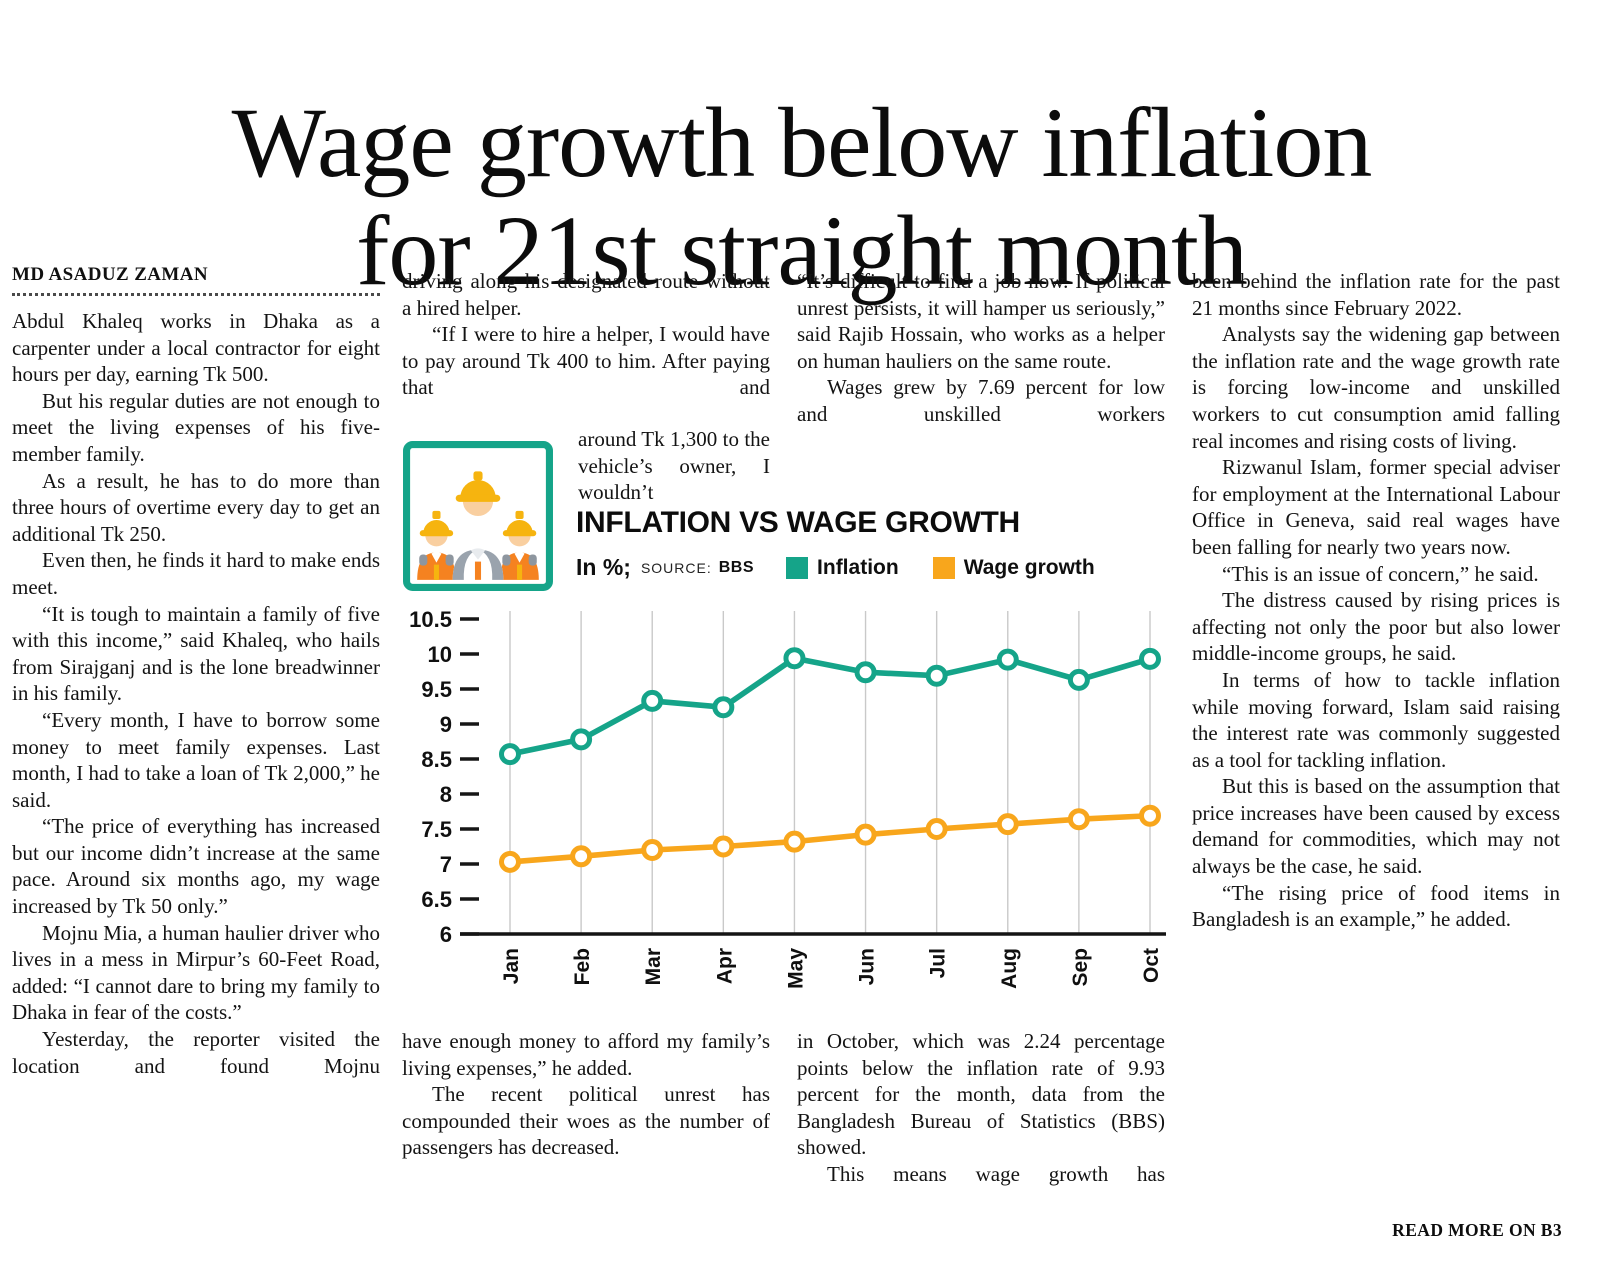  What do you see at coordinates (446, 864) in the screenshot?
I see `y-tick-label: 7` at bounding box center [446, 864].